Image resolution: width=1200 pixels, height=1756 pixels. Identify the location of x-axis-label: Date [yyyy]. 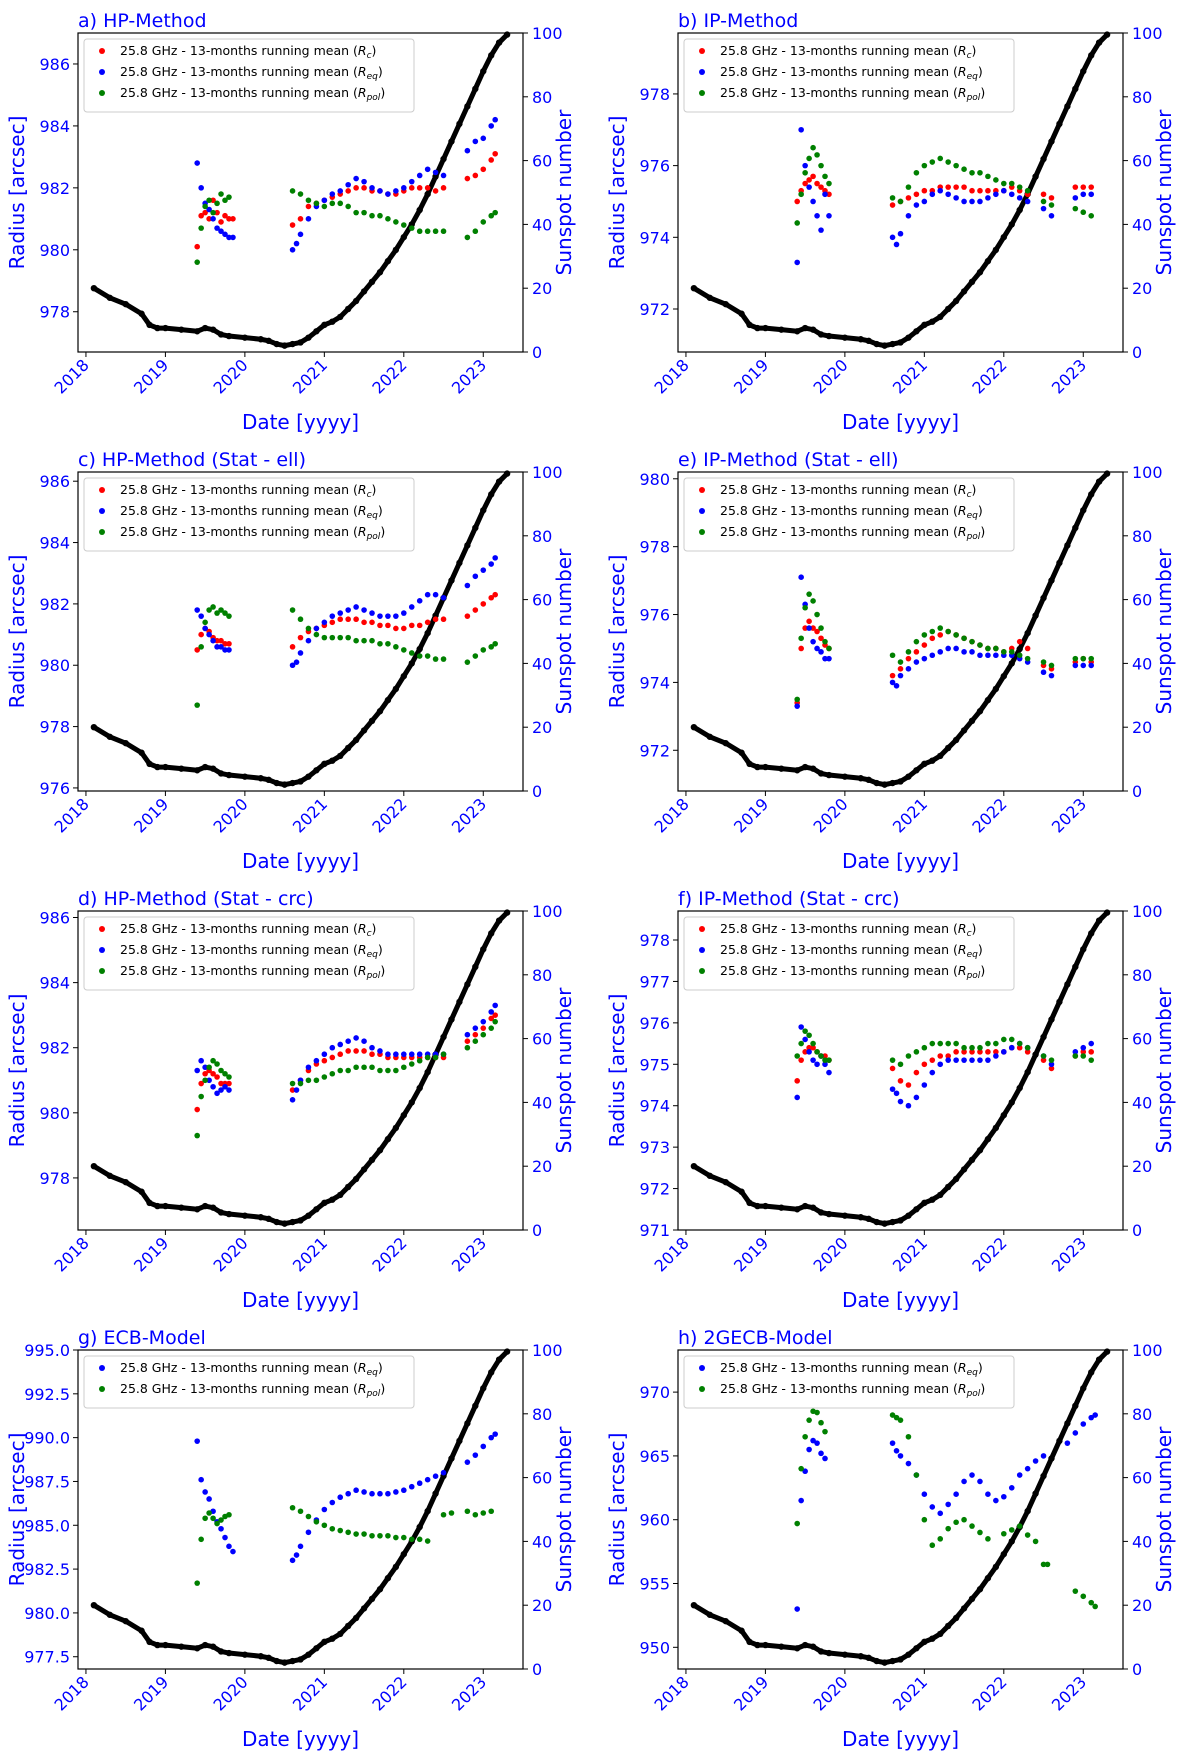
(900, 861).